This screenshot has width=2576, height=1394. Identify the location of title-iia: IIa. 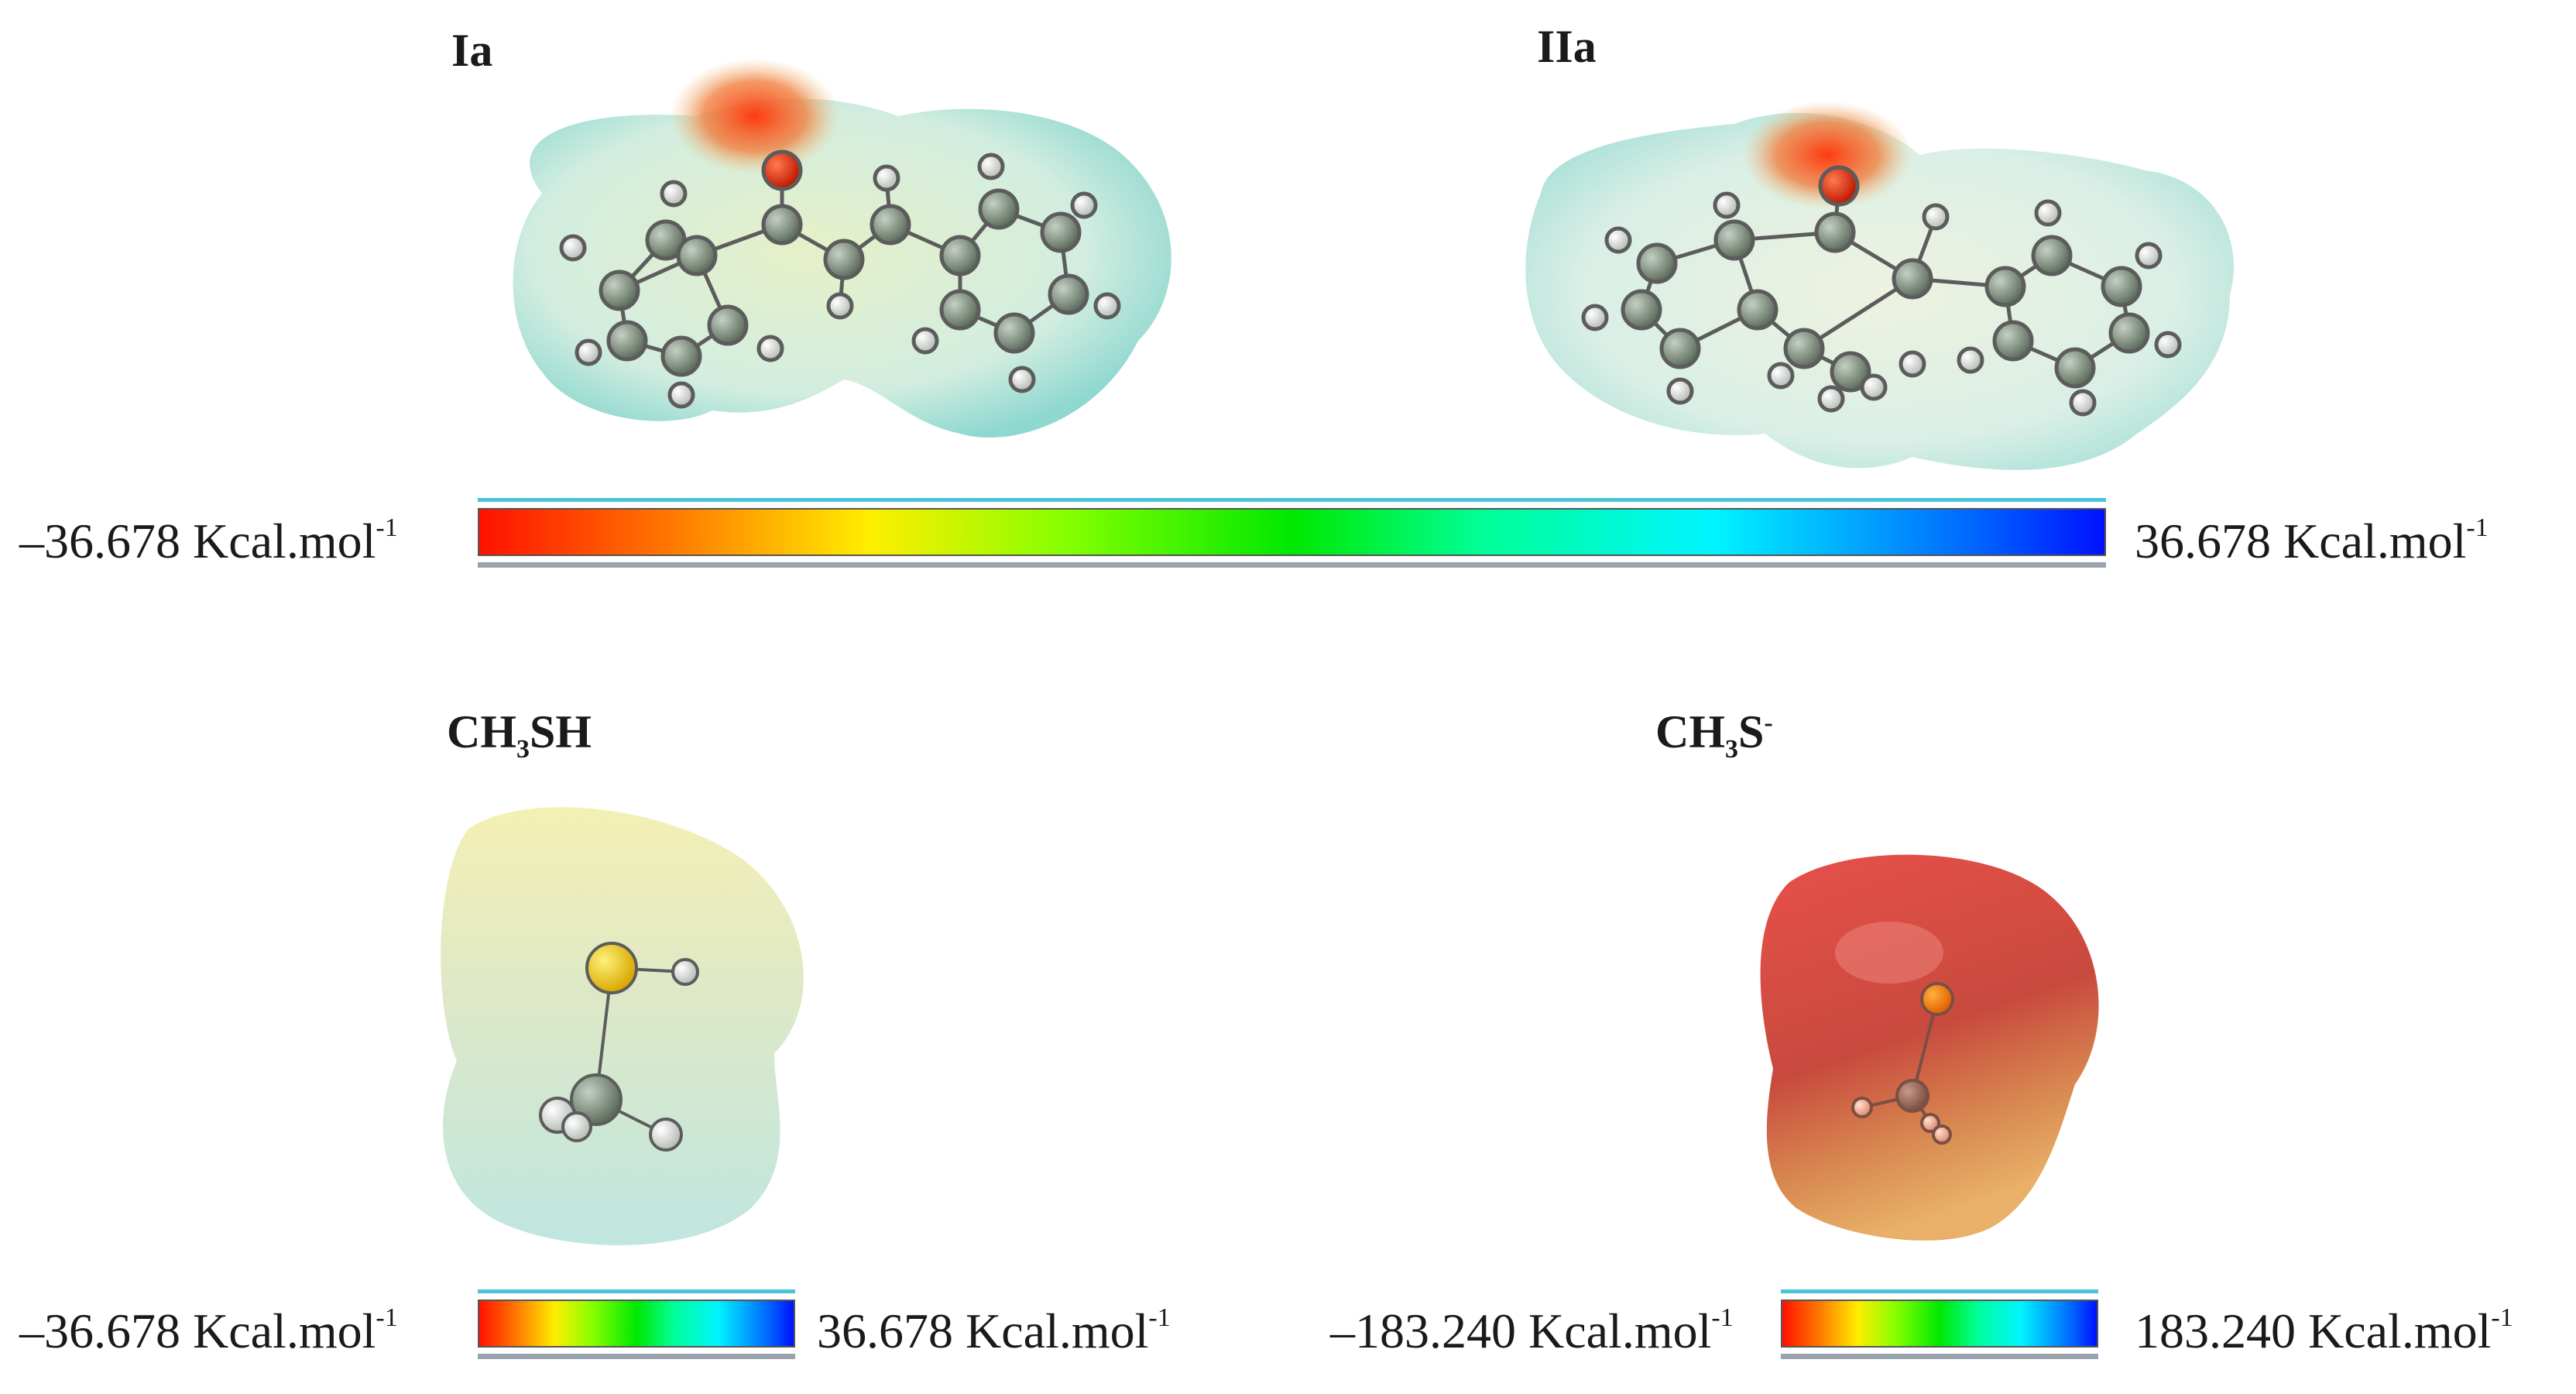
(1567, 47).